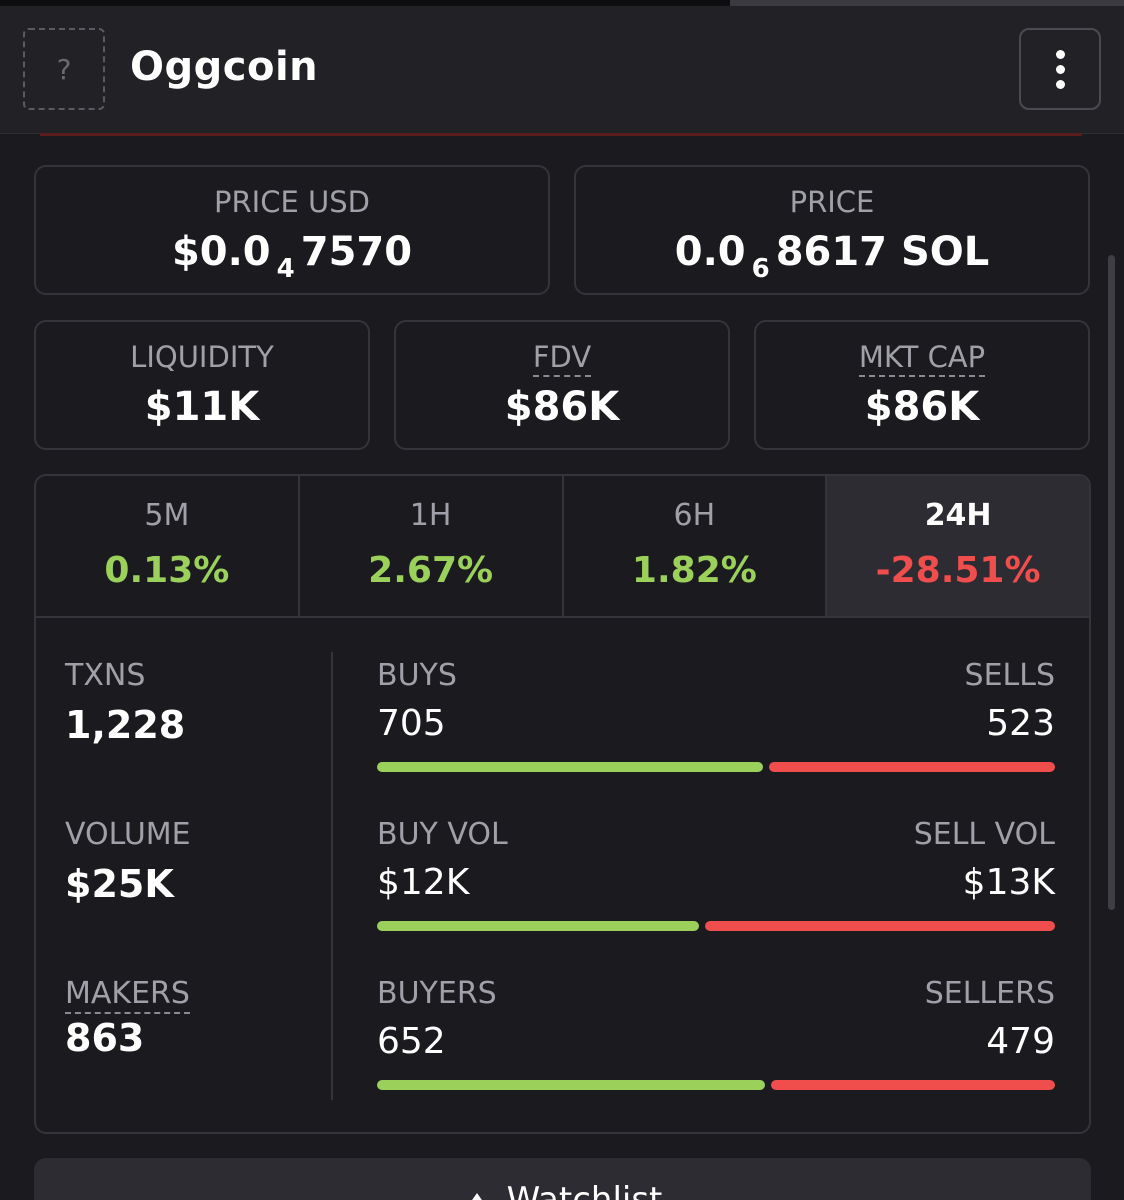  I want to click on txns-label: TXNS, so click(105, 675).